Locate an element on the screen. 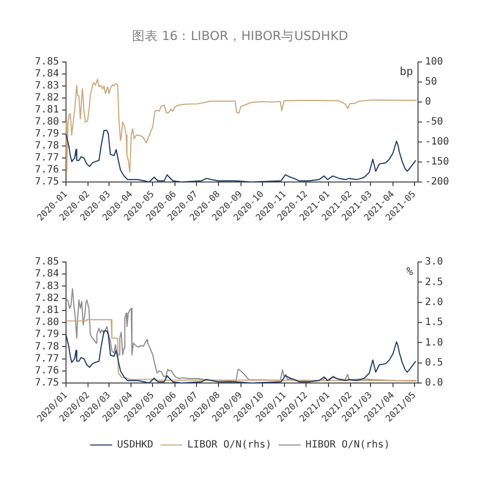 The width and height of the screenshot is (480, 480). y2-tick-label: 1.0 is located at coordinates (434, 342).